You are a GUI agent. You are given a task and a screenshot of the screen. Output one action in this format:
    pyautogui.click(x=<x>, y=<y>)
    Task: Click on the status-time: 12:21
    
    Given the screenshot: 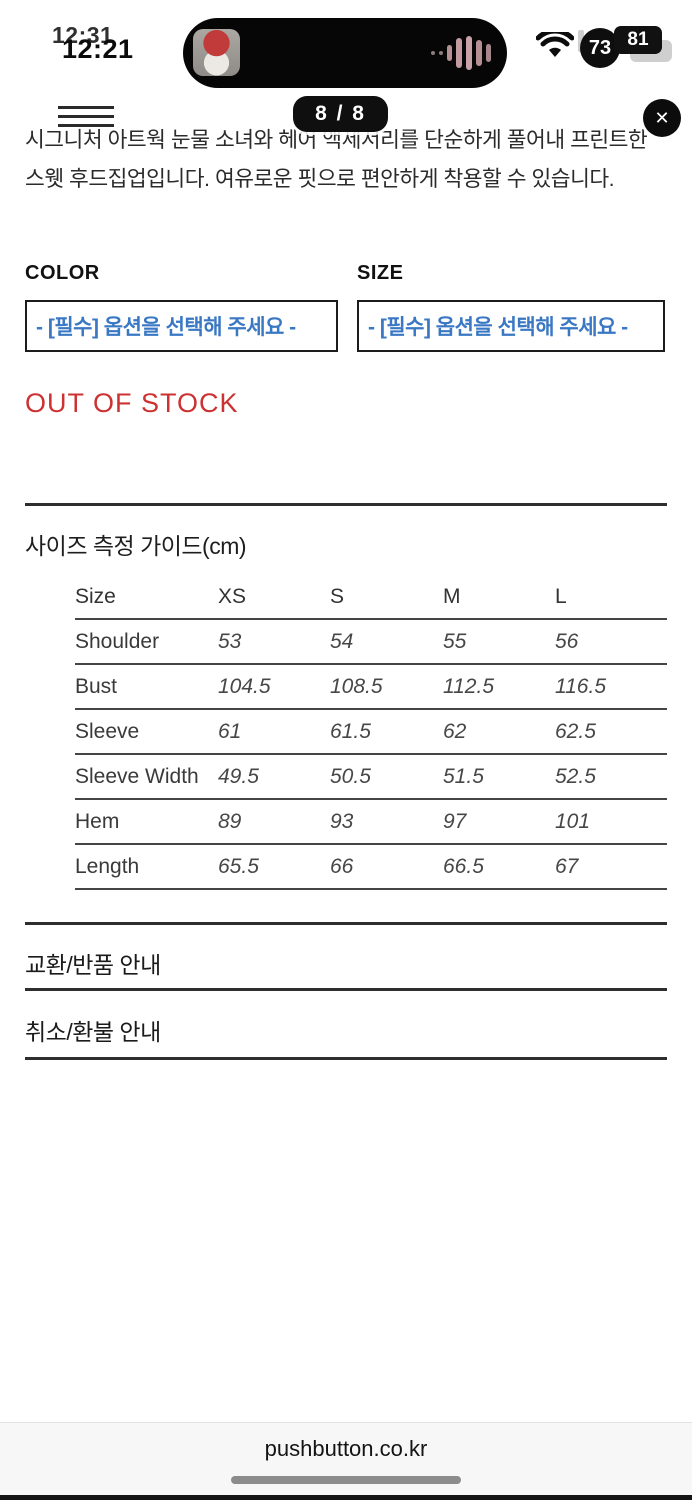 What is the action you would take?
    pyautogui.click(x=98, y=49)
    